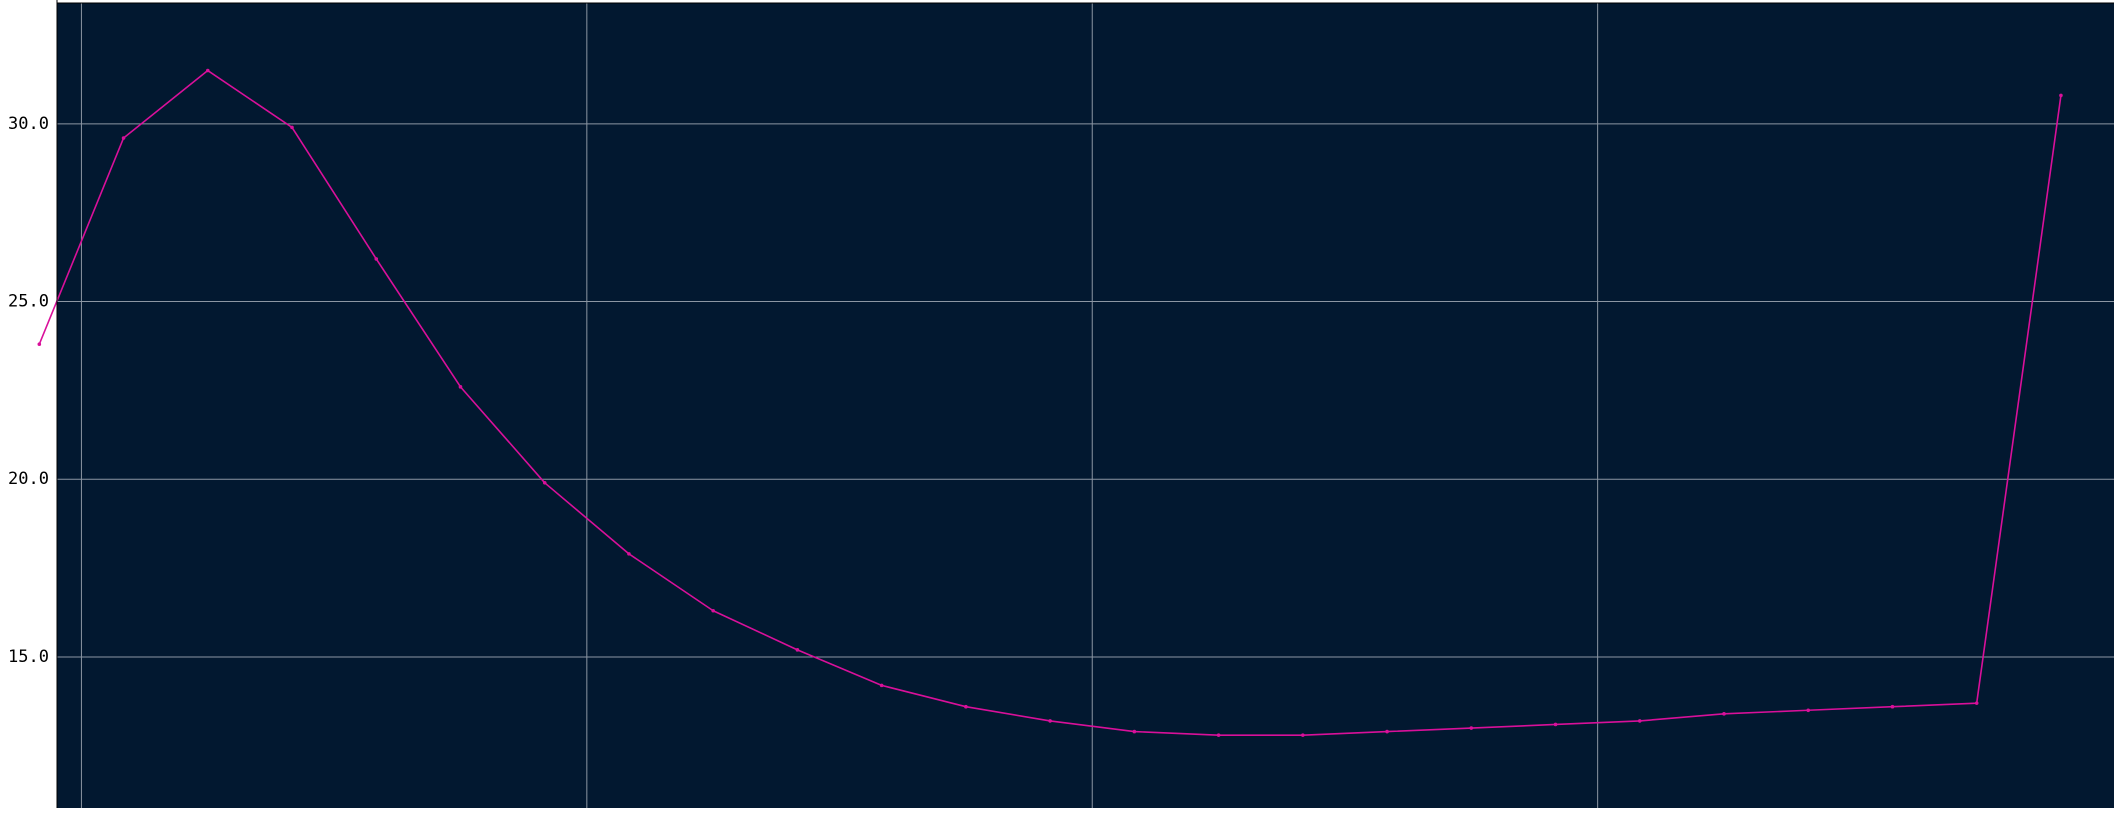 This screenshot has width=2127, height=813. What do you see at coordinates (28, 657) in the screenshot?
I see `y-tick-label: 15.0` at bounding box center [28, 657].